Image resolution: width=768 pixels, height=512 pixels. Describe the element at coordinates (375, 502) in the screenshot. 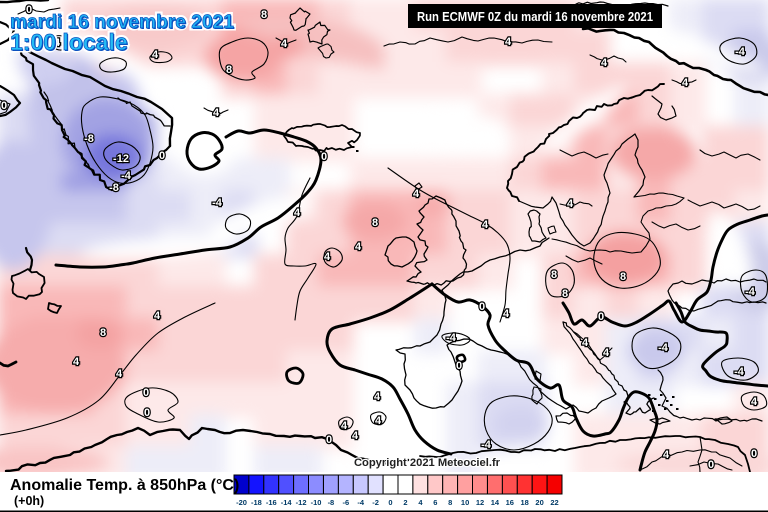

I see `svg-text: -2` at that location.